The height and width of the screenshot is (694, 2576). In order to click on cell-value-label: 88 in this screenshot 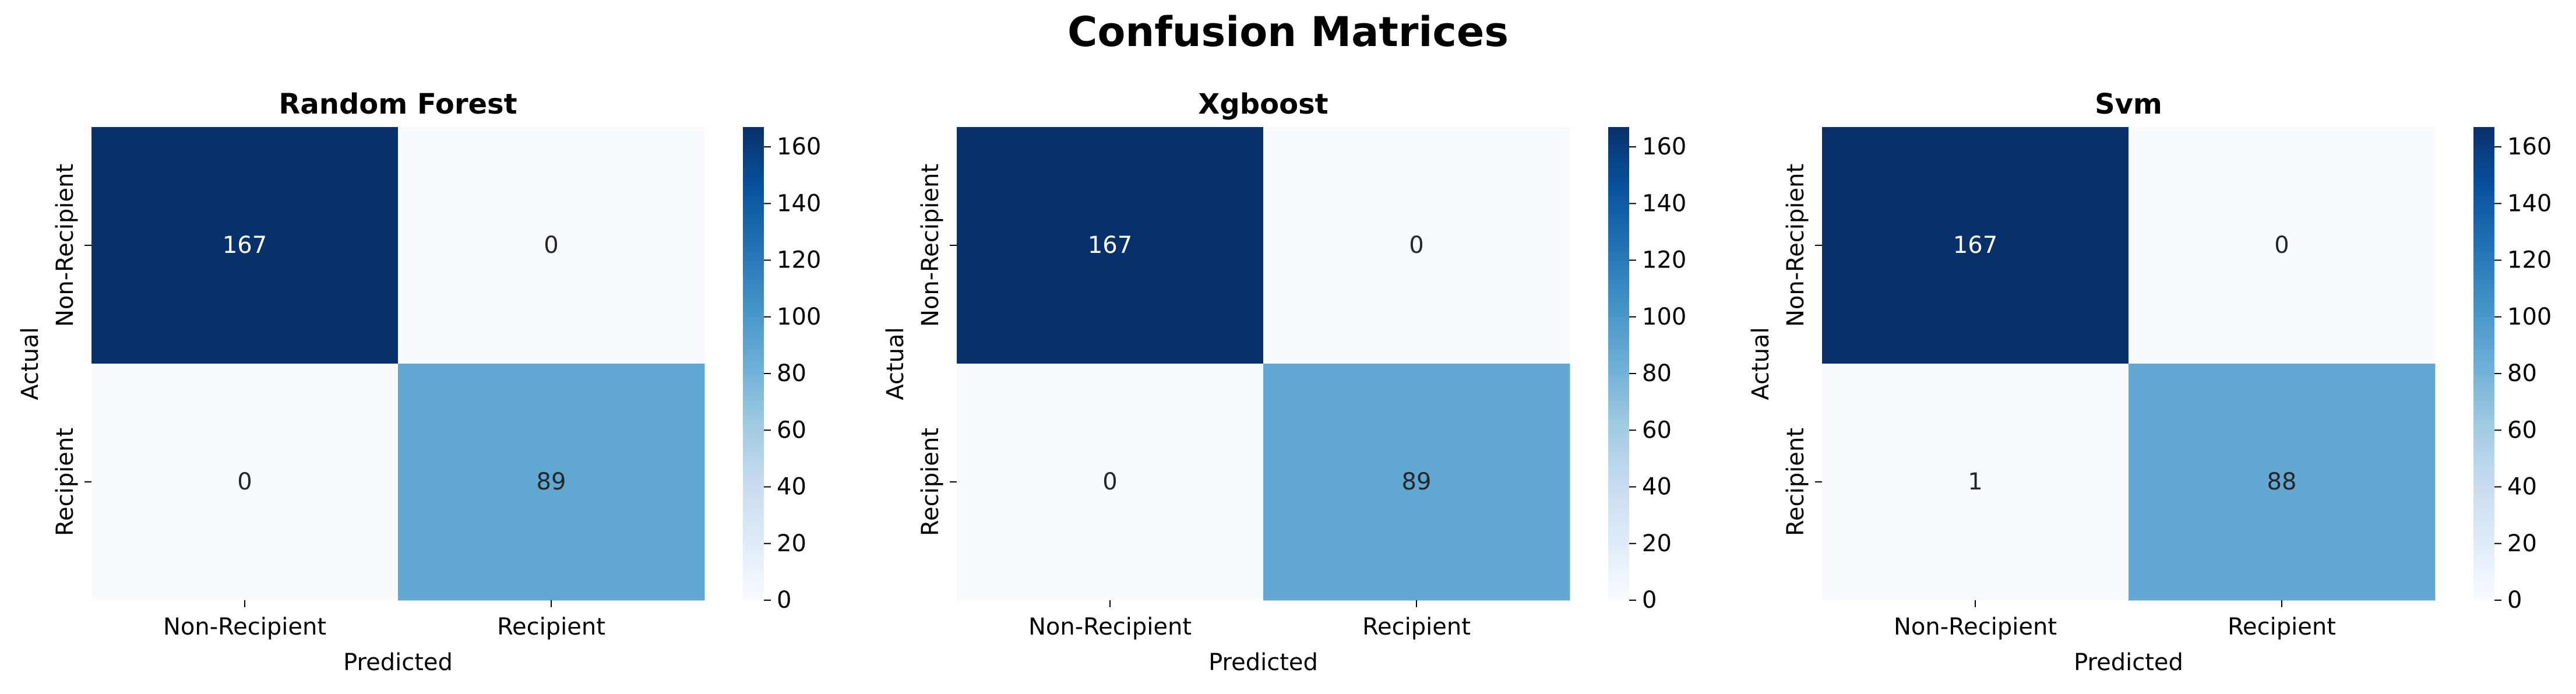, I will do `click(2282, 481)`.